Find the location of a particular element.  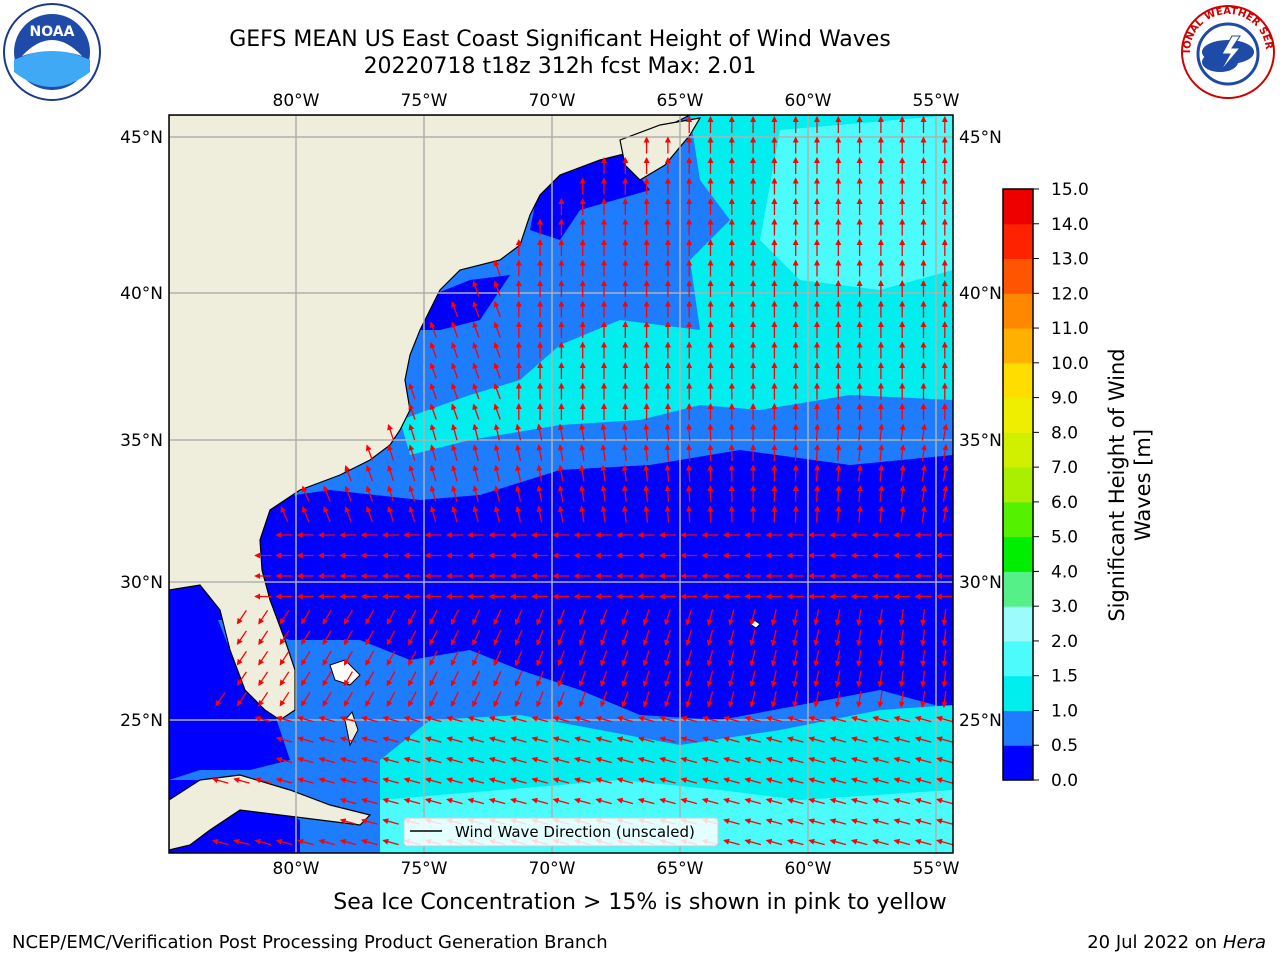

colorbar-tick-label: 1.5 is located at coordinates (1064, 677).